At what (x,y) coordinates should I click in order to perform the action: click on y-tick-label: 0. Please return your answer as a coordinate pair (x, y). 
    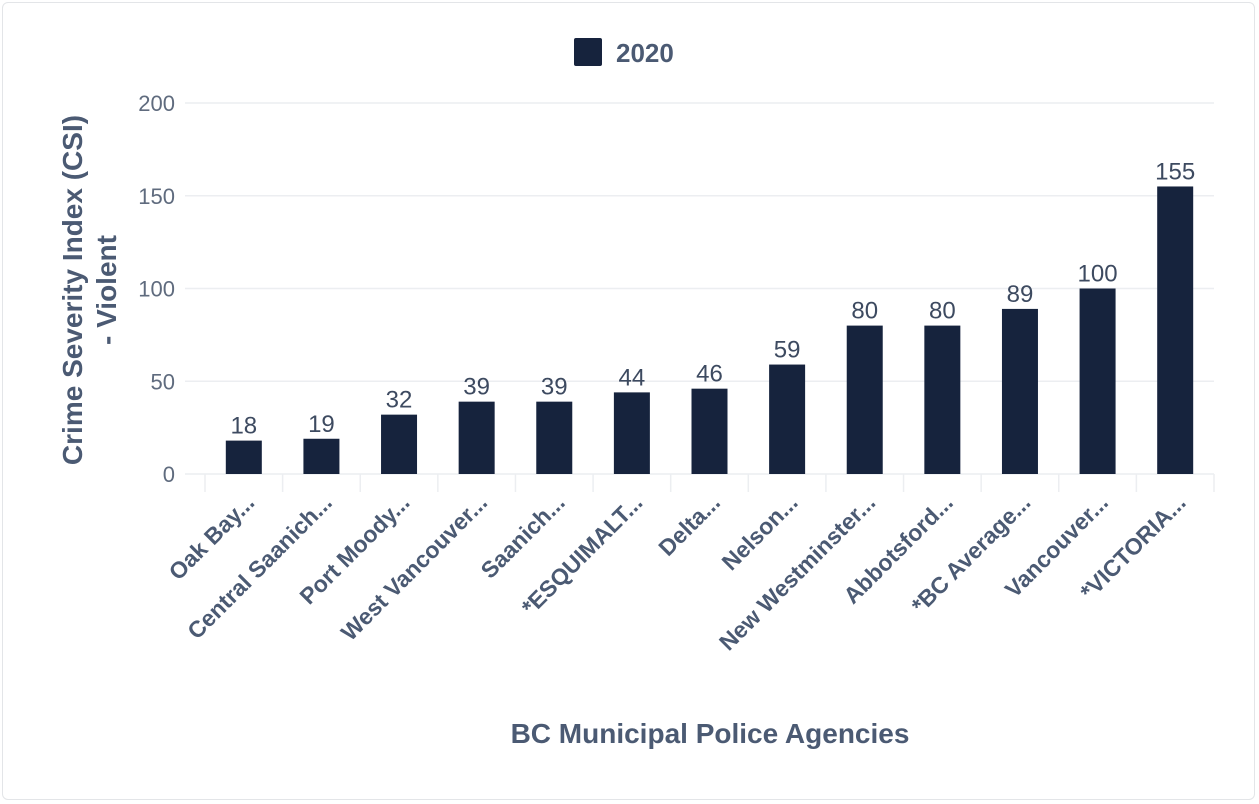
    Looking at the image, I should click on (169, 474).